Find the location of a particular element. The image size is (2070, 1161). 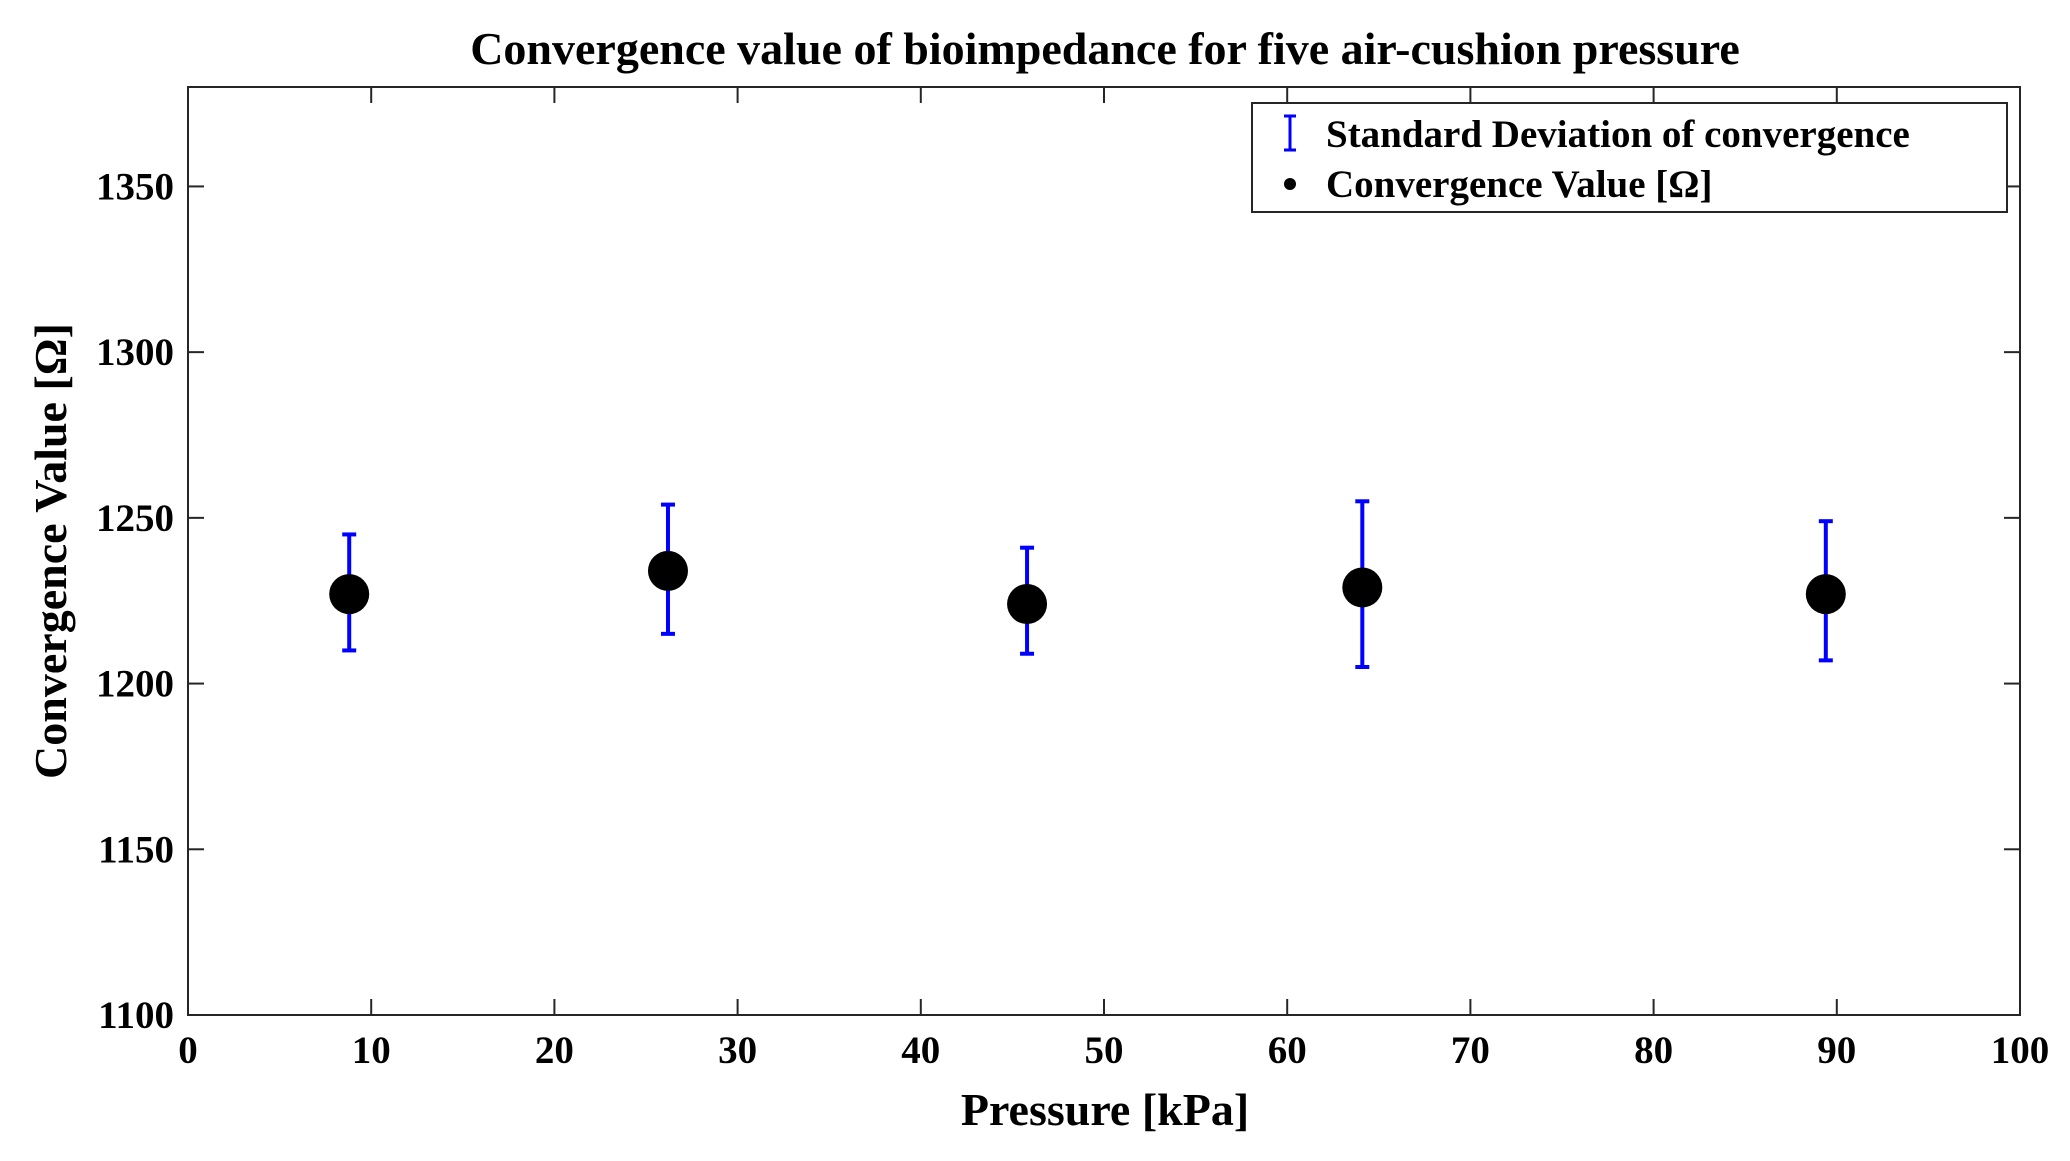

legend-errorbar-icon is located at coordinates (1290, 133).